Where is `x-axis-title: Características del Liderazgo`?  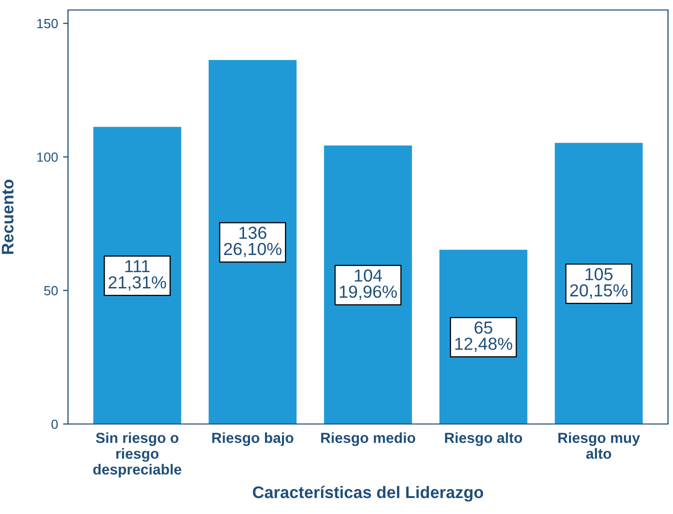 x-axis-title: Características del Liderazgo is located at coordinates (368, 494).